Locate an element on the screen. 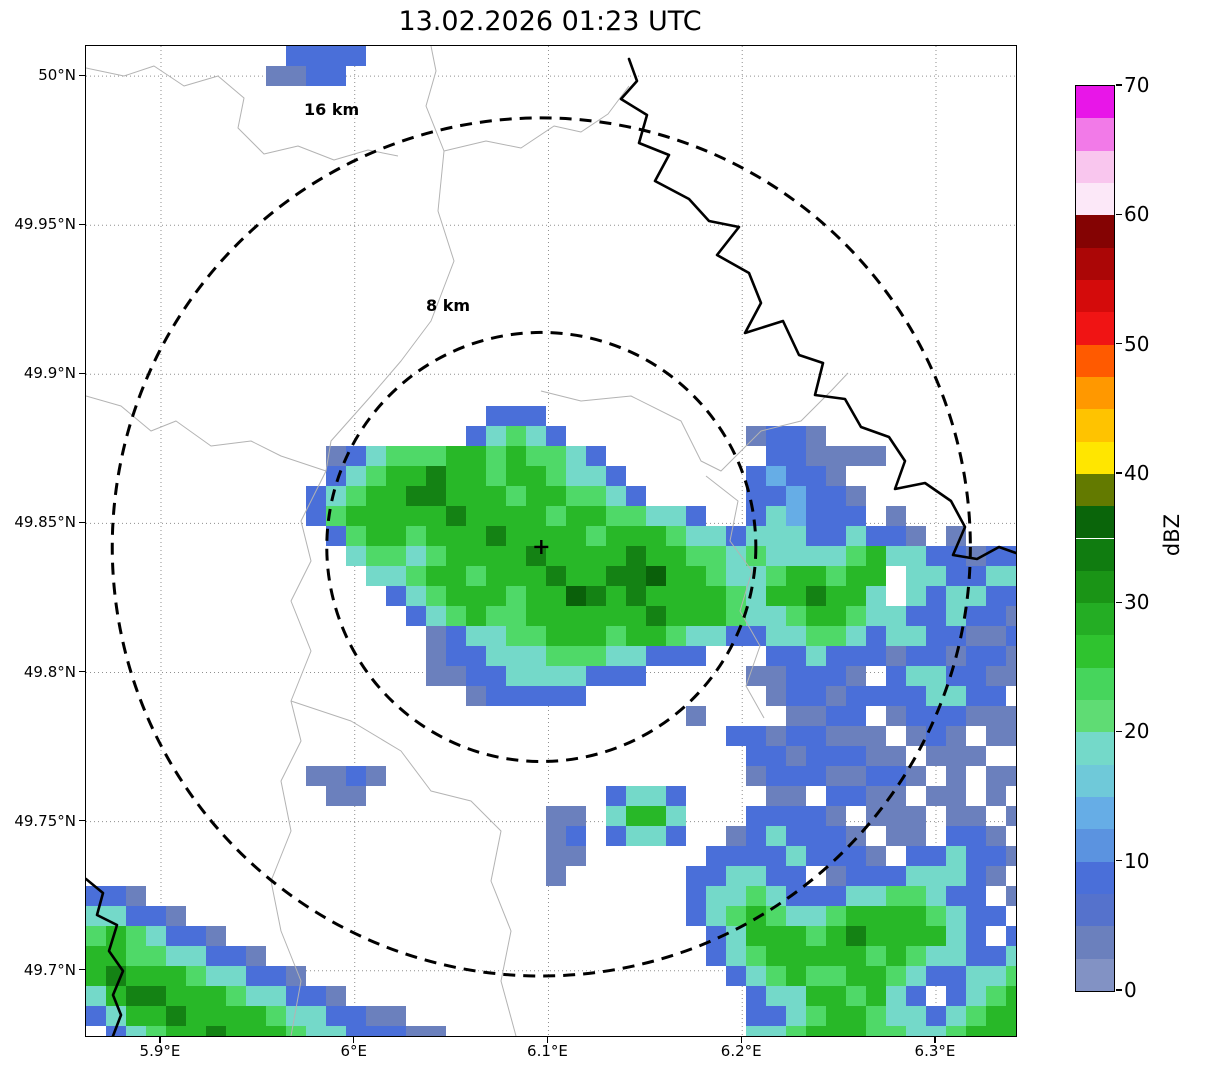 The height and width of the screenshot is (1069, 1207). radar-site-marker is located at coordinates (541, 546).